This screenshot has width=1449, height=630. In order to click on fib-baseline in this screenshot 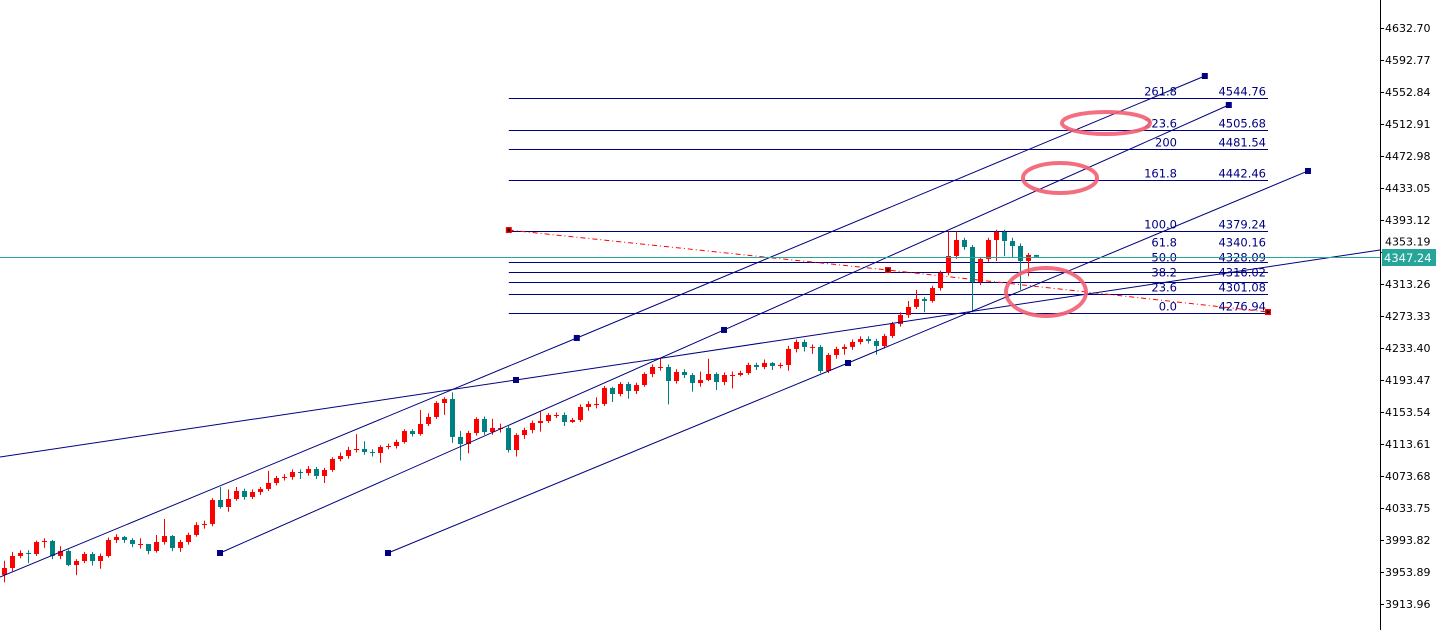, I will do `click(888, 271)`.